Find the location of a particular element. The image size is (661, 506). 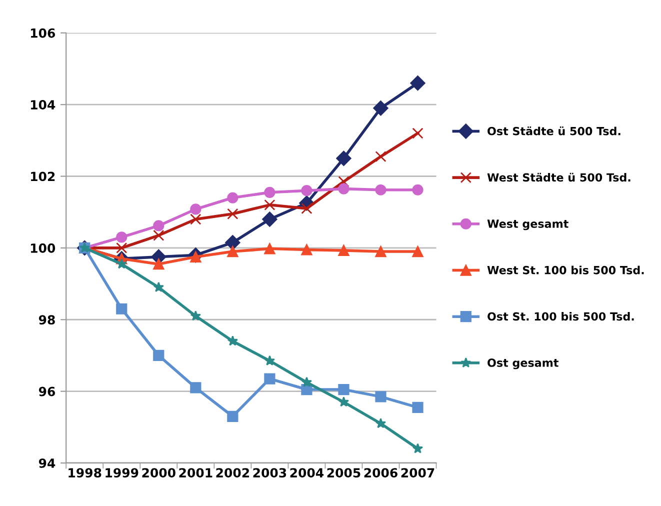

y-tick-label: 96 is located at coordinates (47, 391).